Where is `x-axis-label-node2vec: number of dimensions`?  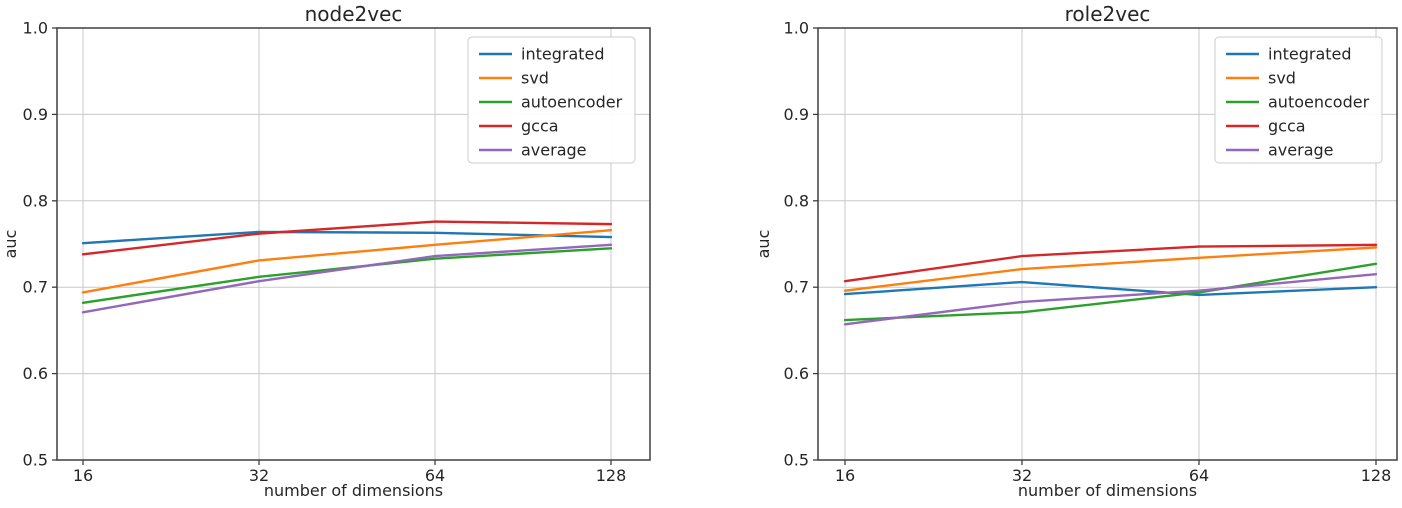
x-axis-label-node2vec: number of dimensions is located at coordinates (353, 490).